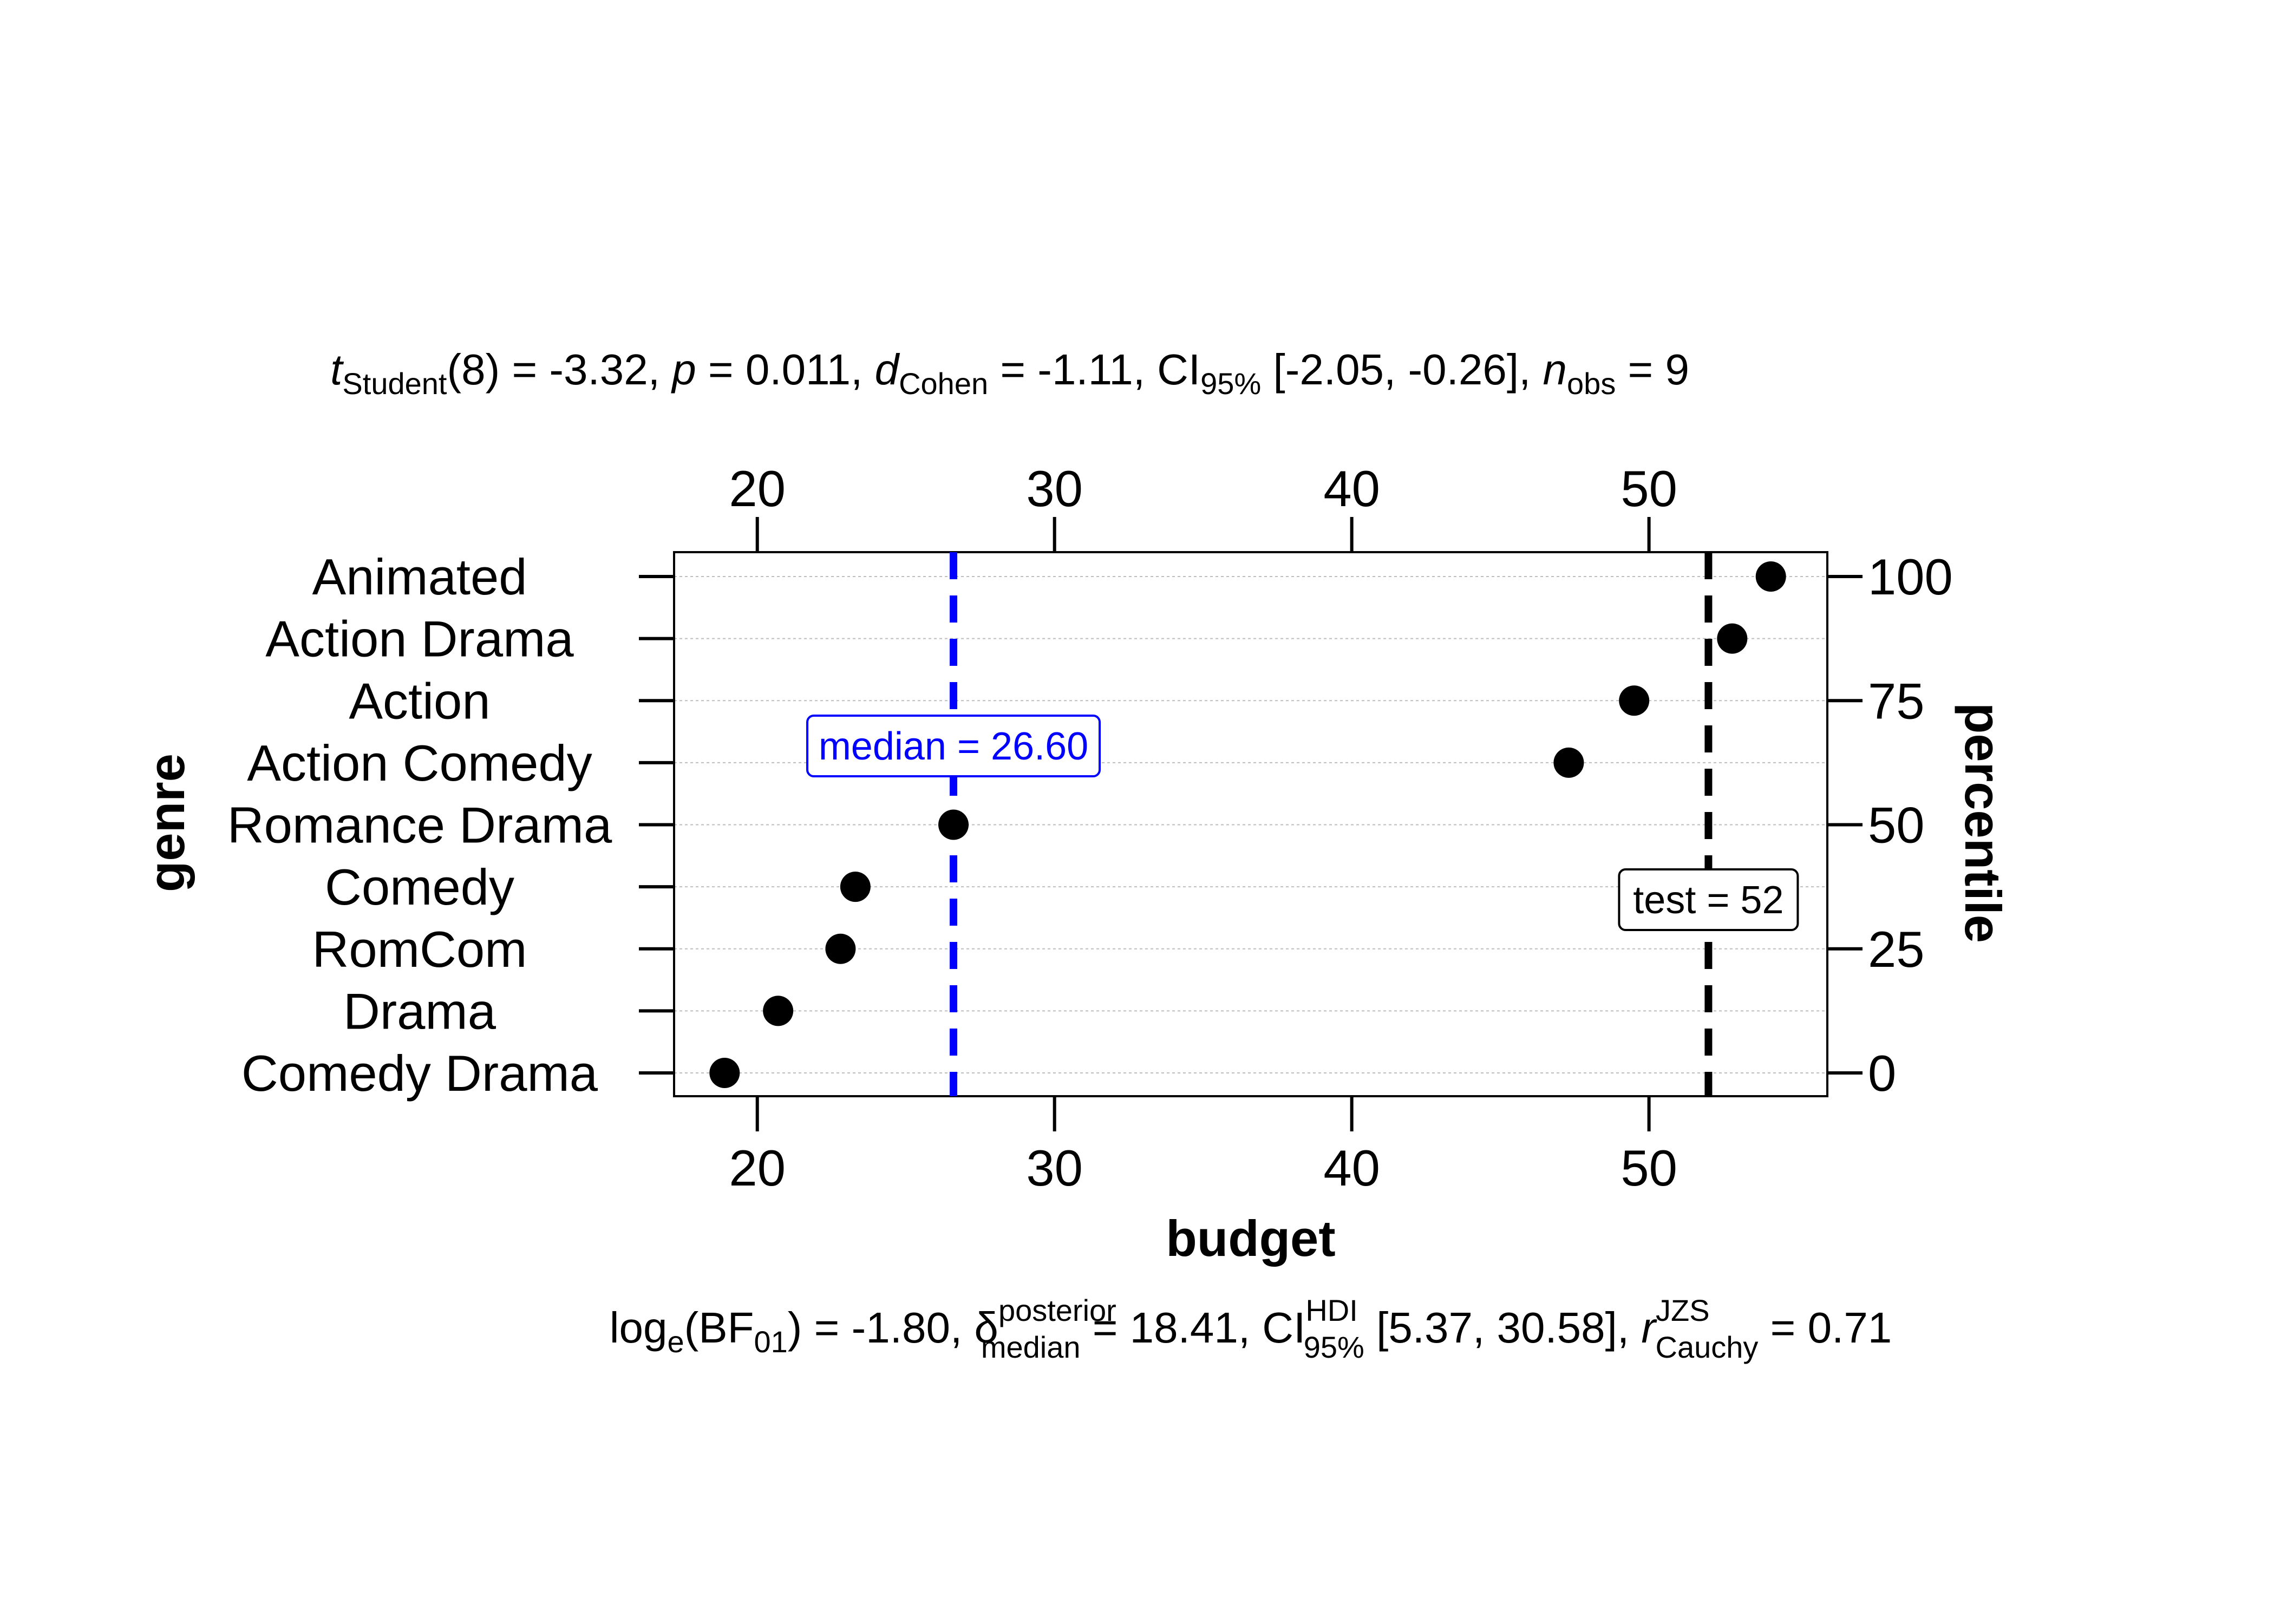  I want to click on y-tick-label: Action Drama, so click(420, 639).